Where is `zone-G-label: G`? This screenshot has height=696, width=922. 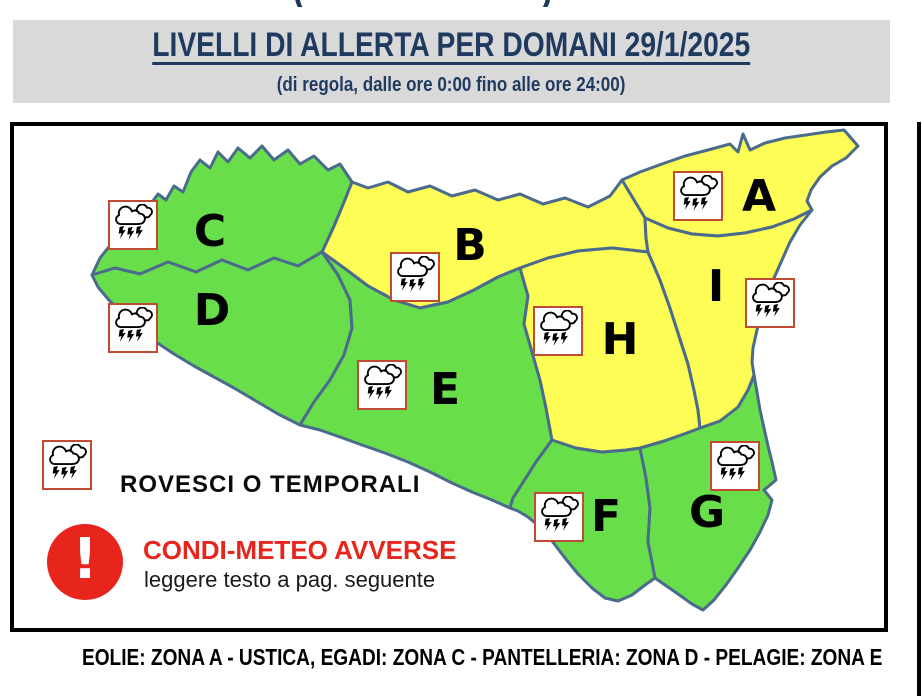
zone-G-label: G is located at coordinates (707, 512).